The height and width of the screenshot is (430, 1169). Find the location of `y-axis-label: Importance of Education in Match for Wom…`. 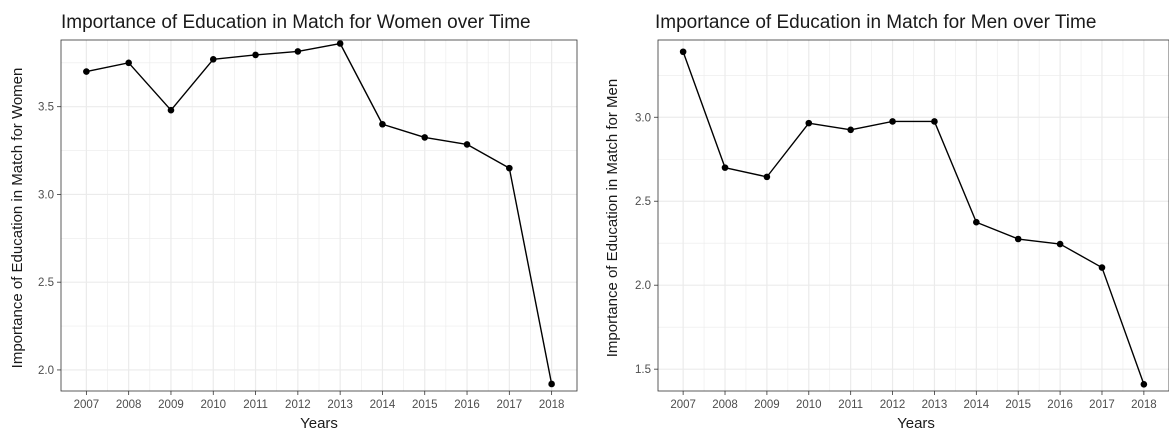

y-axis-label: Importance of Education in Match for Wom… is located at coordinates (17, 218).